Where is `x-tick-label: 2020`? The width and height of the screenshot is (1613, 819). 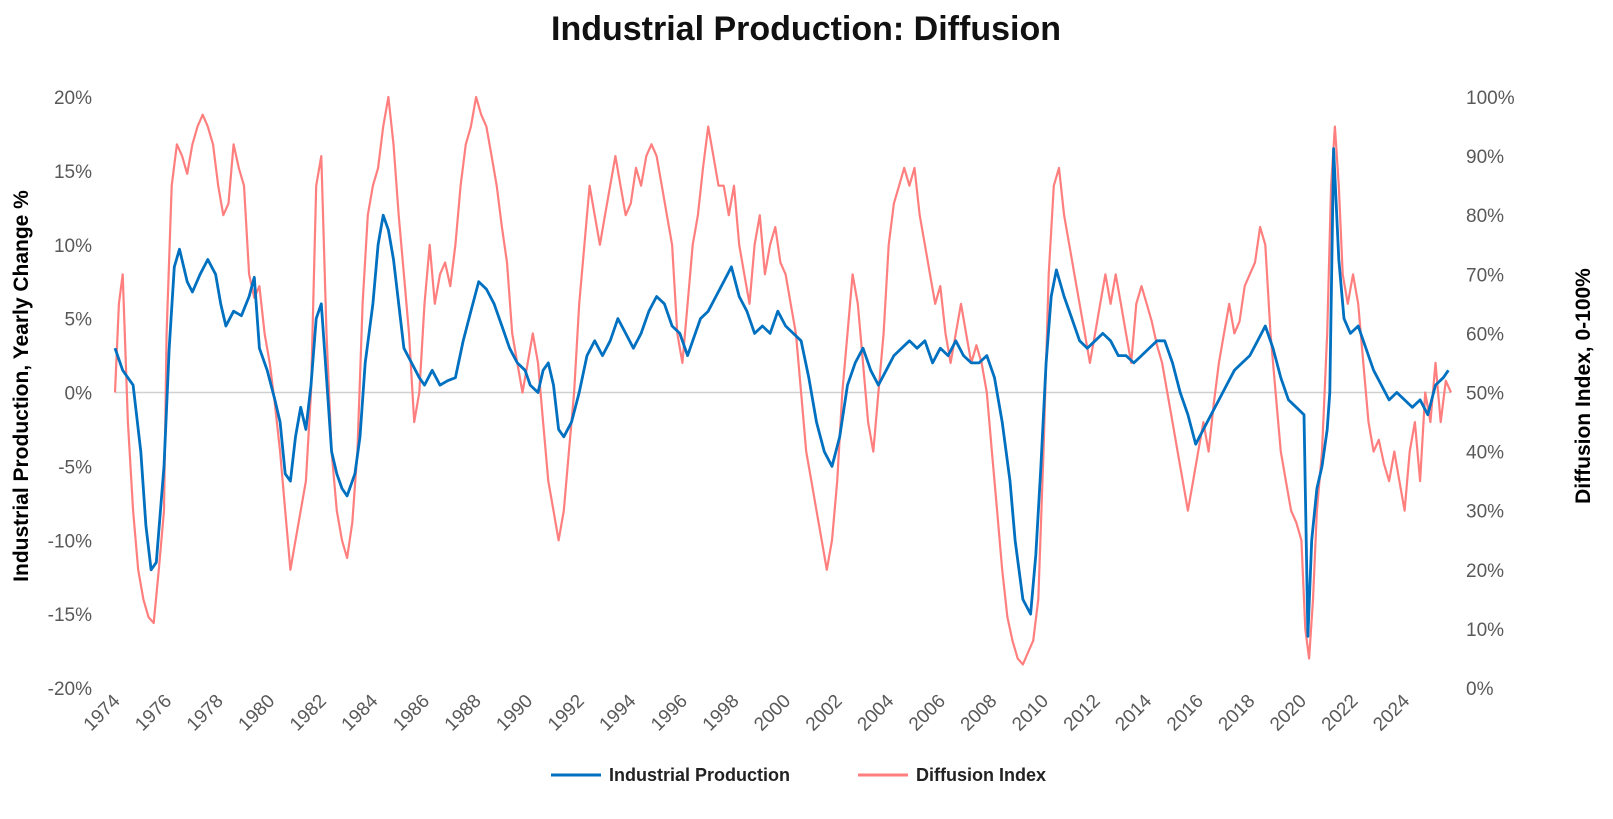
x-tick-label: 2020 is located at coordinates (1288, 713).